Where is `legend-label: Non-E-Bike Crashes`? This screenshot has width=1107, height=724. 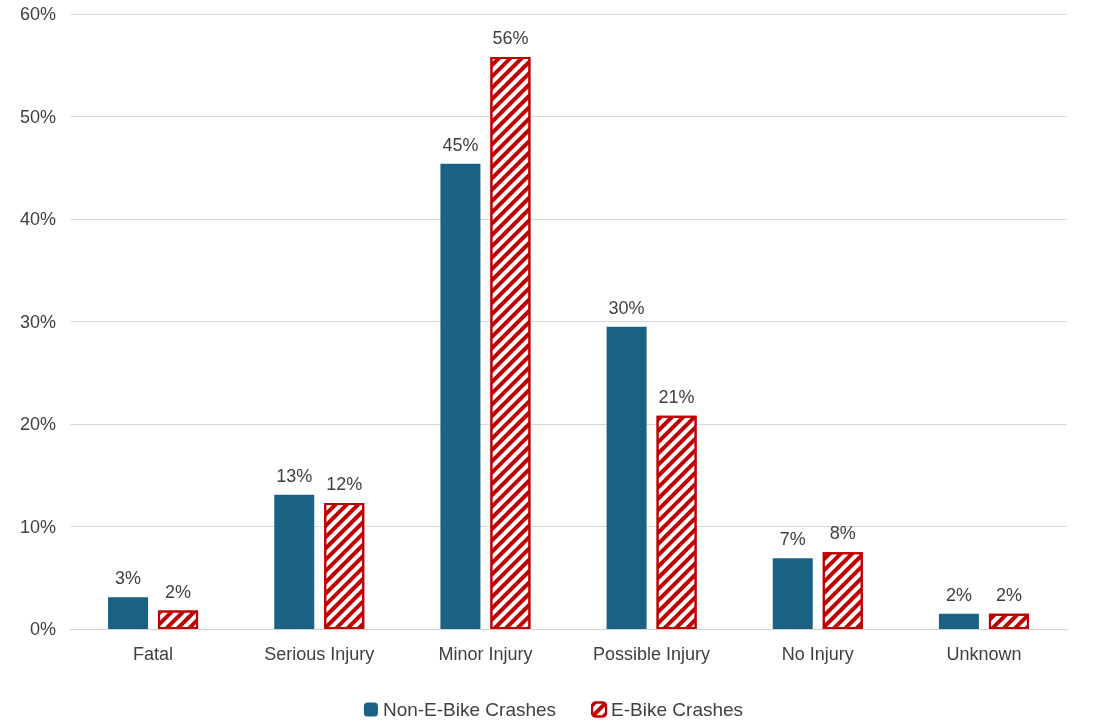 legend-label: Non-E-Bike Crashes is located at coordinates (469, 709).